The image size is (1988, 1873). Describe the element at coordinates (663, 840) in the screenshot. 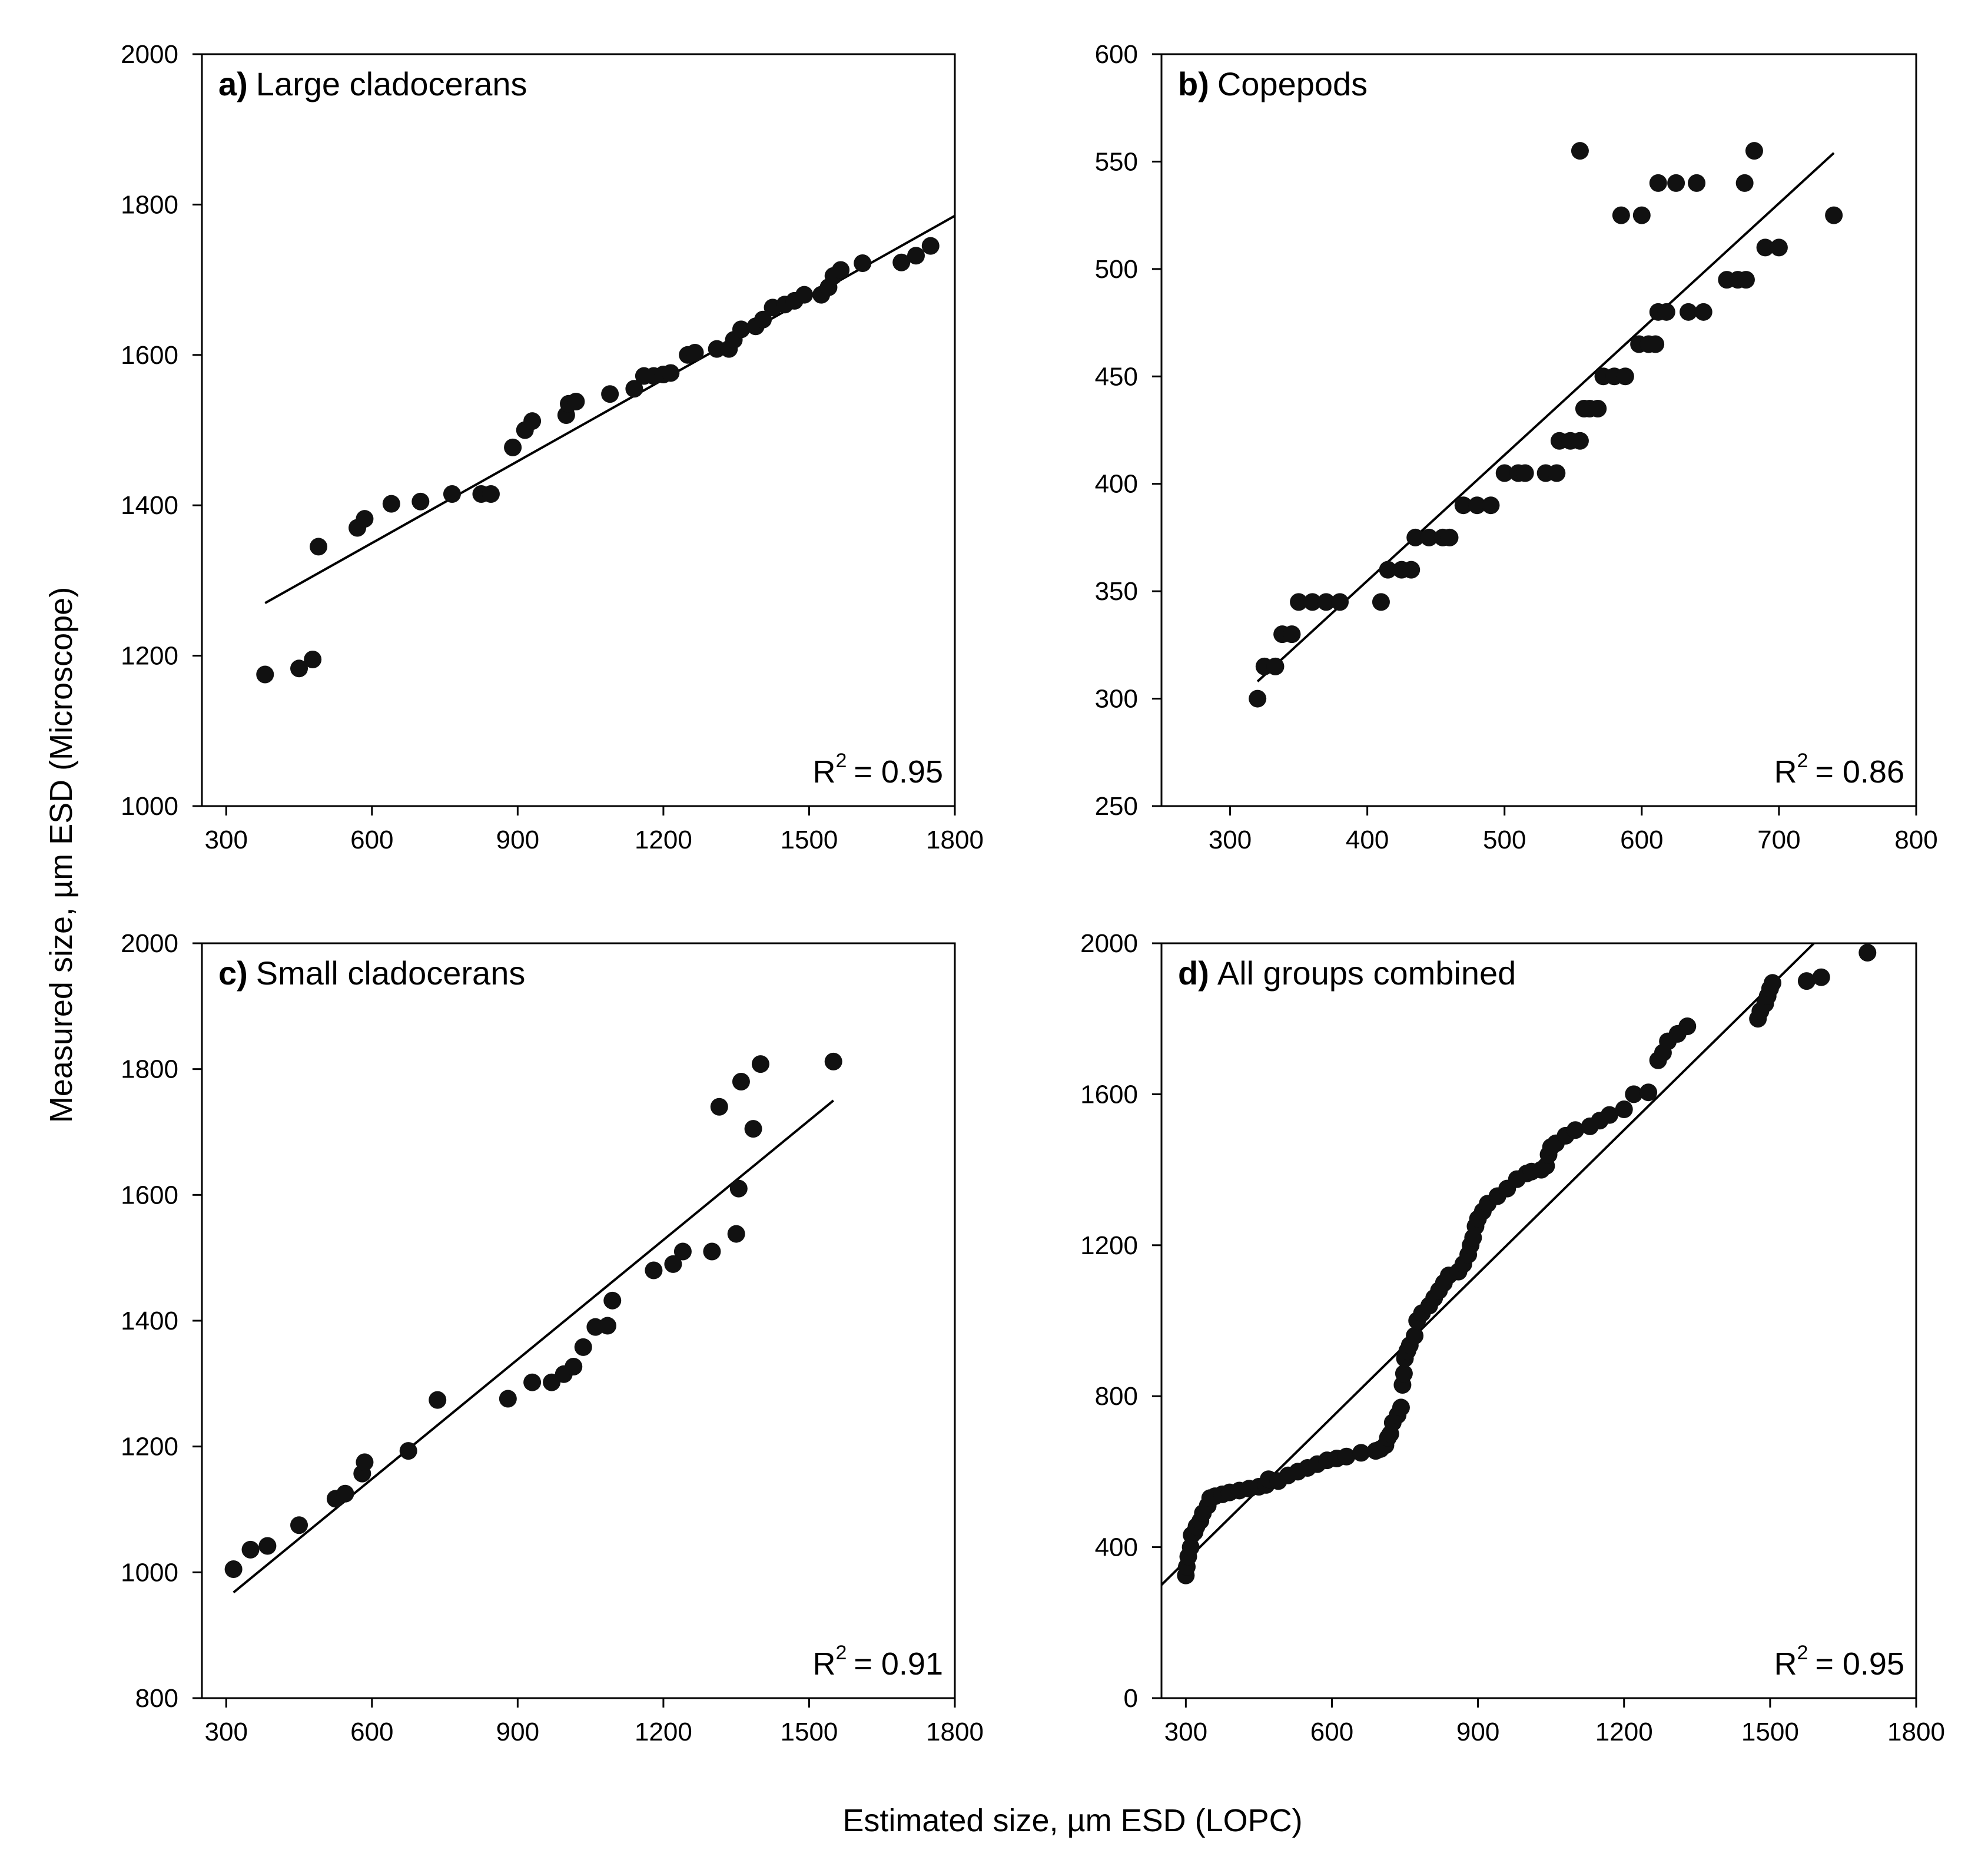

I see `panel-a-x-tick-label: 1200` at that location.